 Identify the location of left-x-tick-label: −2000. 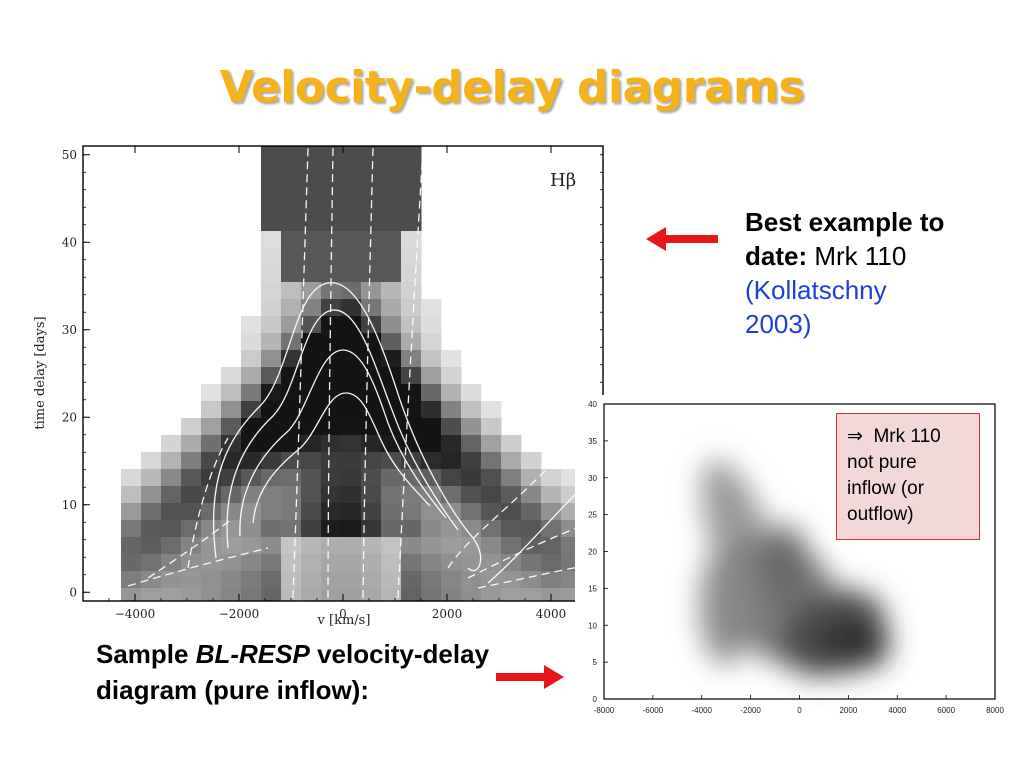
(239, 614).